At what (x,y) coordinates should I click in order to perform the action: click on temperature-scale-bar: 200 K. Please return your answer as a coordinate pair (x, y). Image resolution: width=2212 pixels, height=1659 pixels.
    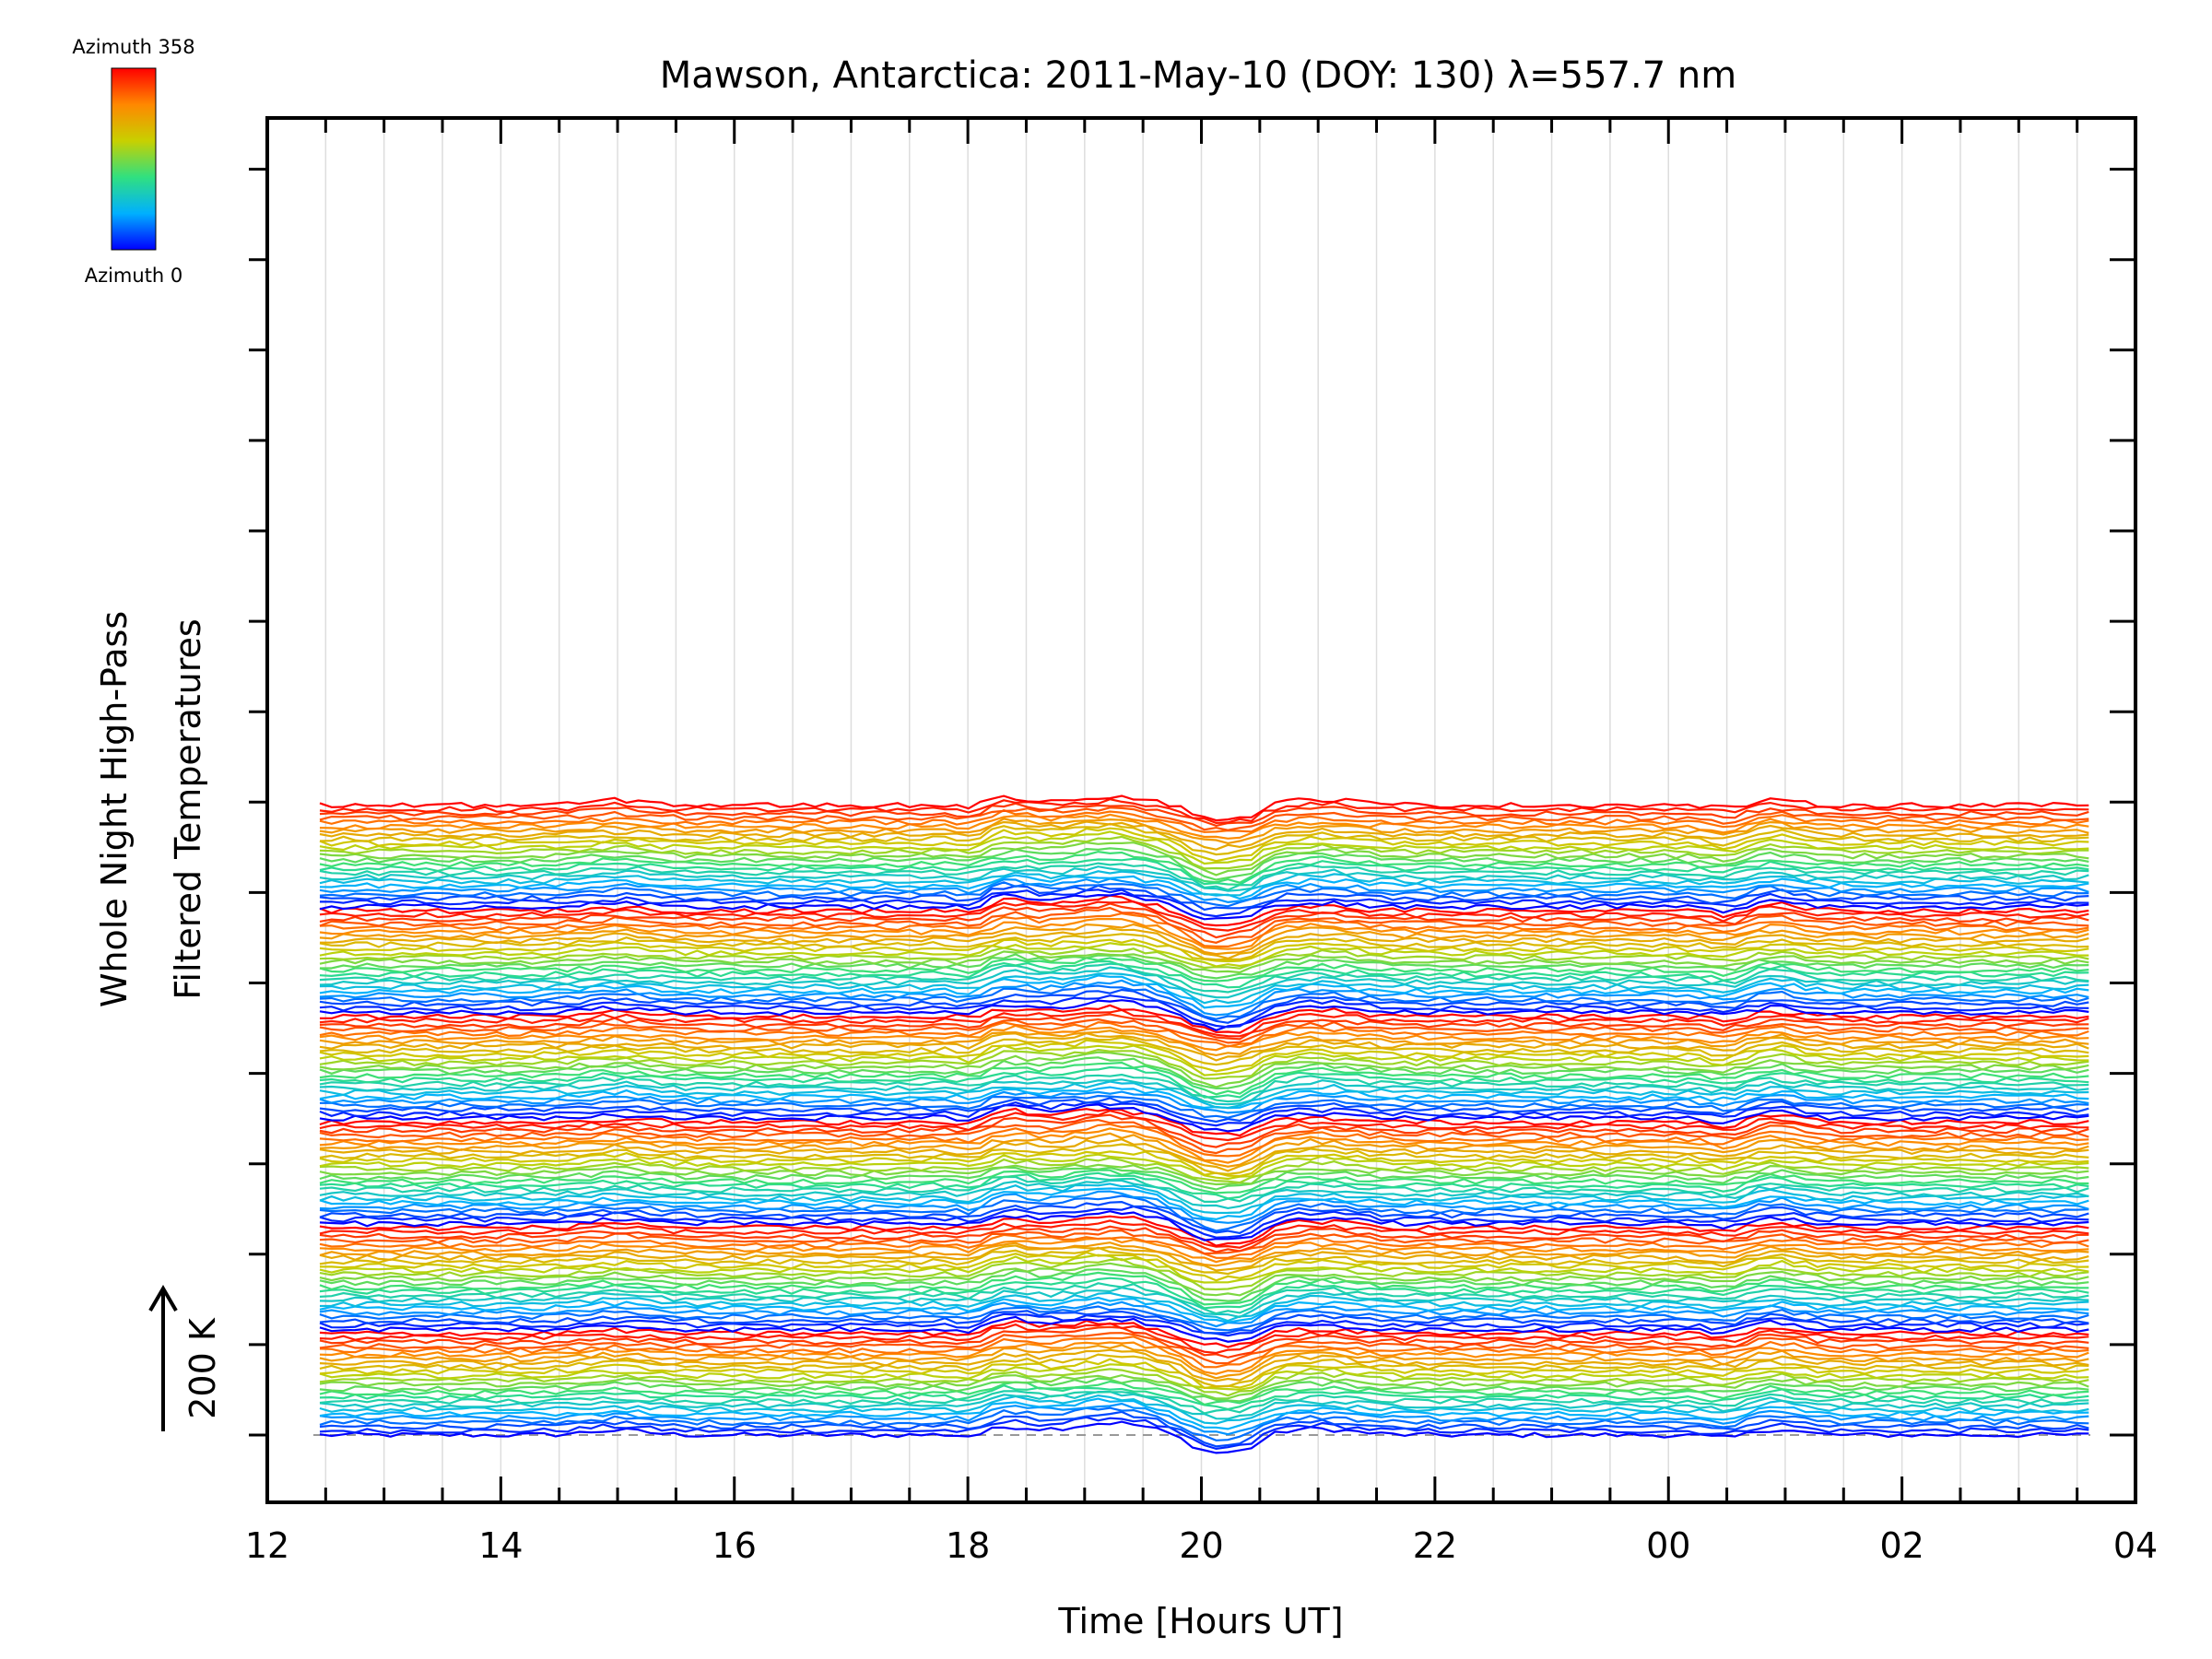
    Looking at the image, I should click on (185, 1358).